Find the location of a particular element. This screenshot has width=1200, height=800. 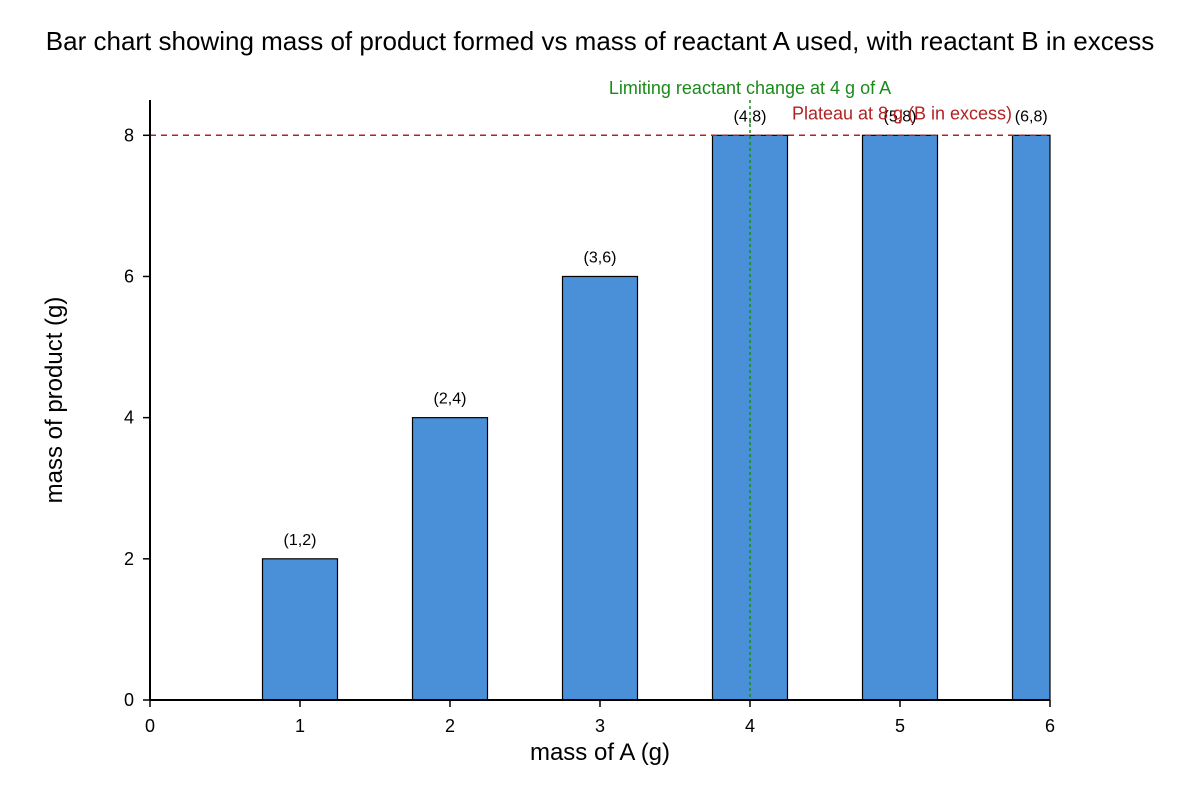

x-tick-label: 5 is located at coordinates (900, 726).